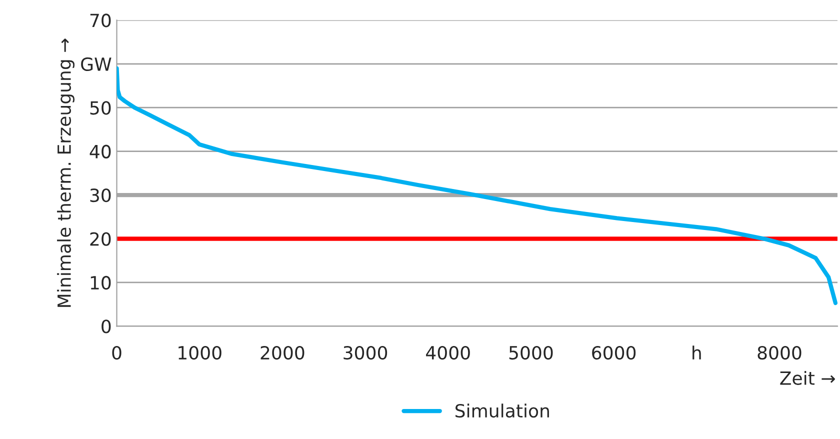 This screenshot has height=439, width=840. Describe the element at coordinates (96, 64) in the screenshot. I see `y-tick-label: GW` at that location.